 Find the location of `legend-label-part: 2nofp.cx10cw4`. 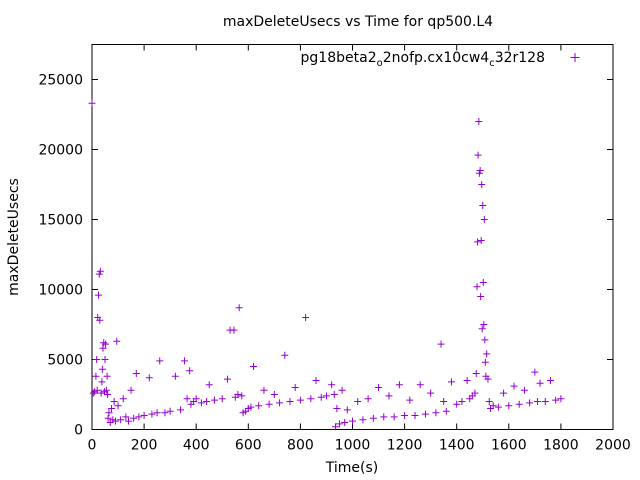

legend-label-part: 2nofp.cx10cw4 is located at coordinates (436, 58).